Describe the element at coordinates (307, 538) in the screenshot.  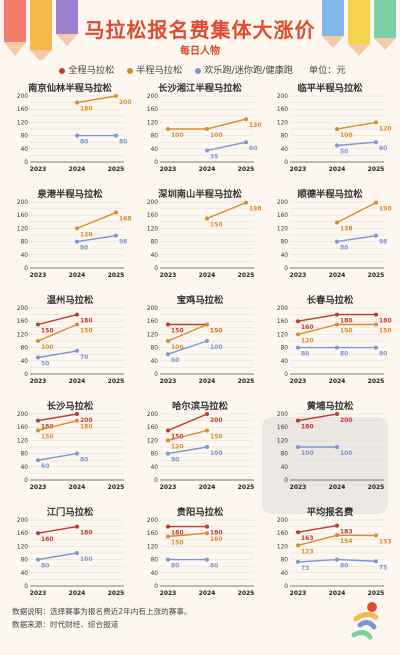
I see `data-label-full: 163` at that location.